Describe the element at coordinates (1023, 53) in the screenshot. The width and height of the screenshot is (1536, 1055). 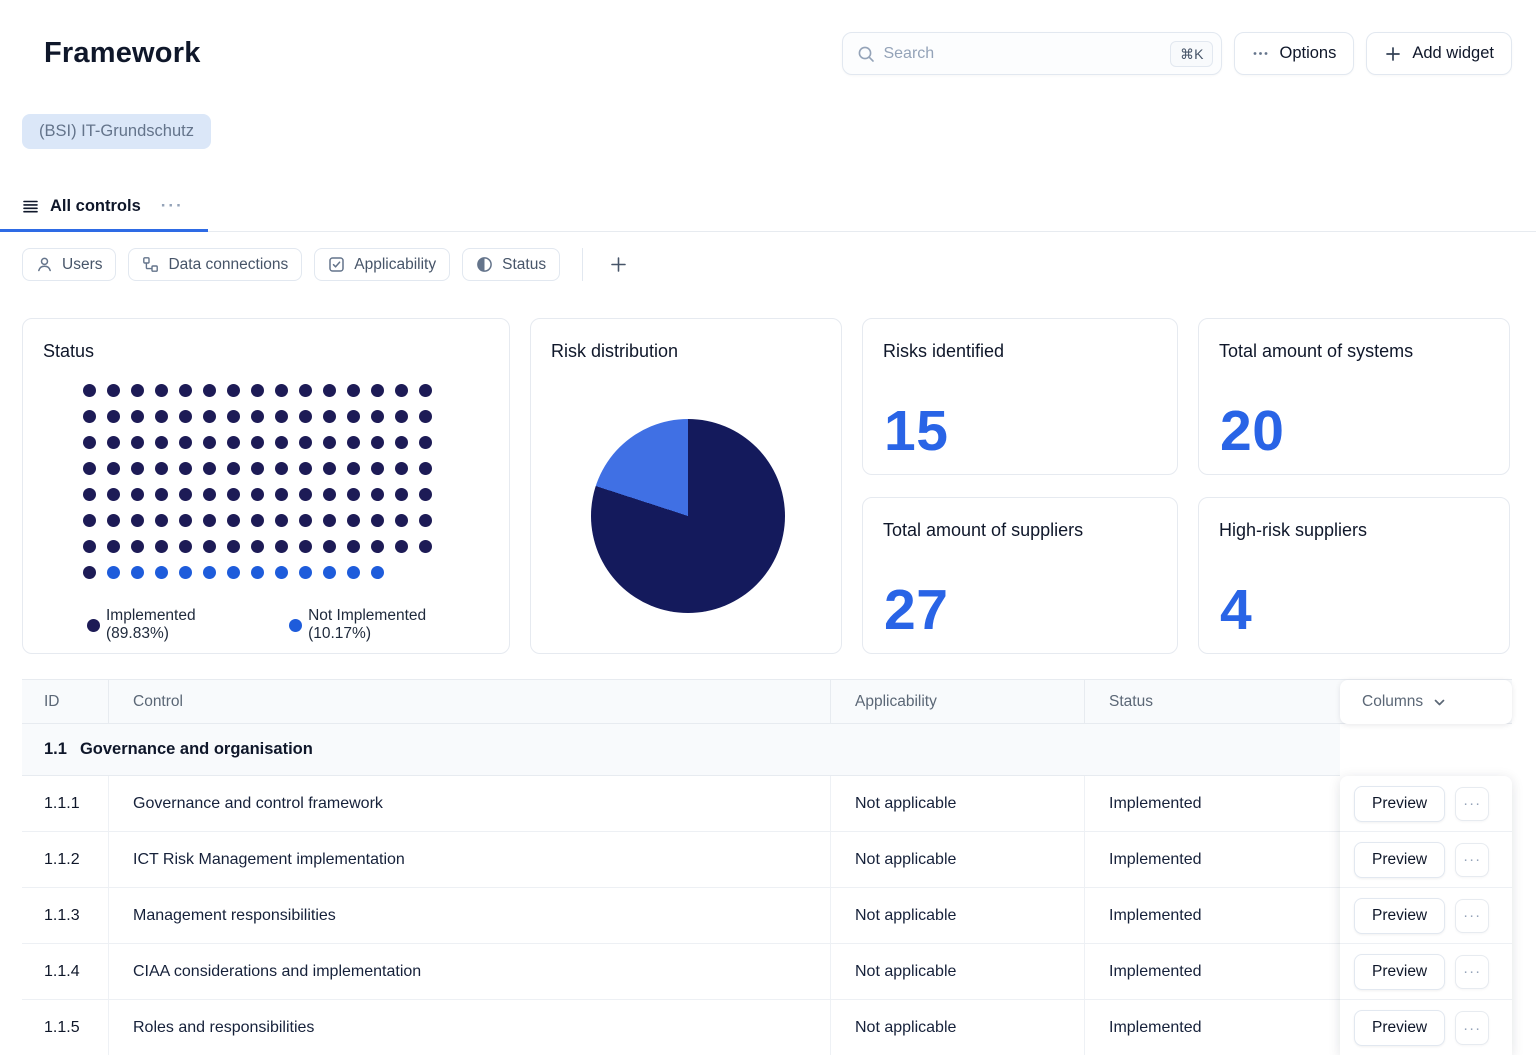
I see `search-input` at that location.